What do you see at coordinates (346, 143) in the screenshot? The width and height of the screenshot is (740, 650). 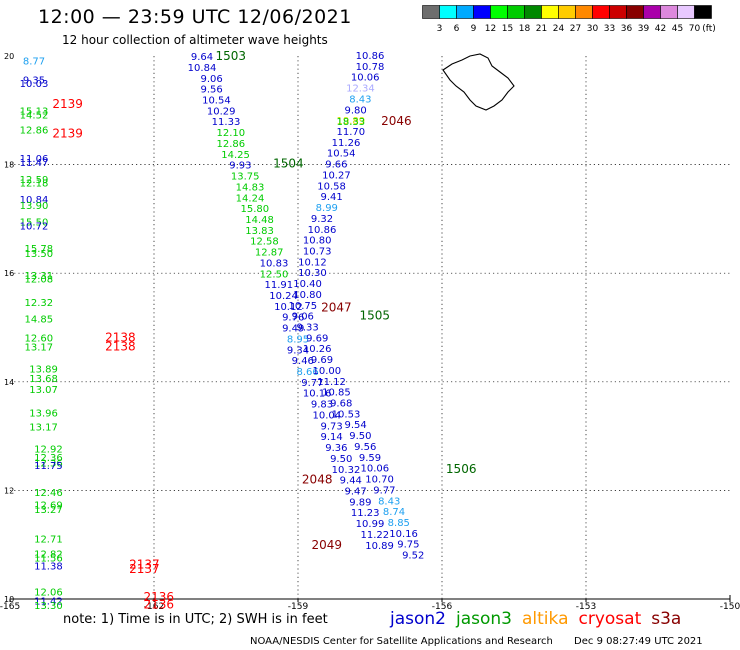 I see `wave-height-point: 11.26` at bounding box center [346, 143].